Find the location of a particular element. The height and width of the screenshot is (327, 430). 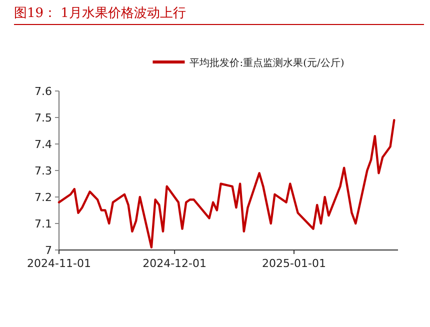

y-tick-label: 7 is located at coordinates (48, 250).